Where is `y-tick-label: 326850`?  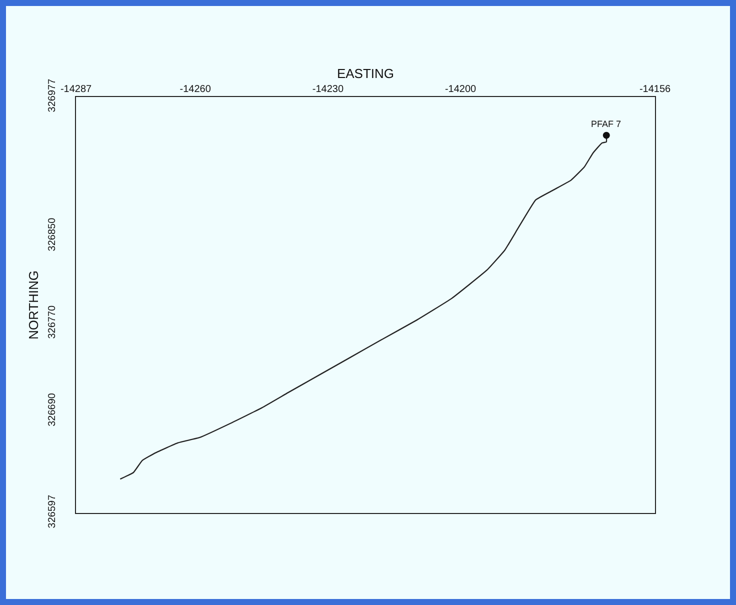
y-tick-label: 326850 is located at coordinates (52, 234).